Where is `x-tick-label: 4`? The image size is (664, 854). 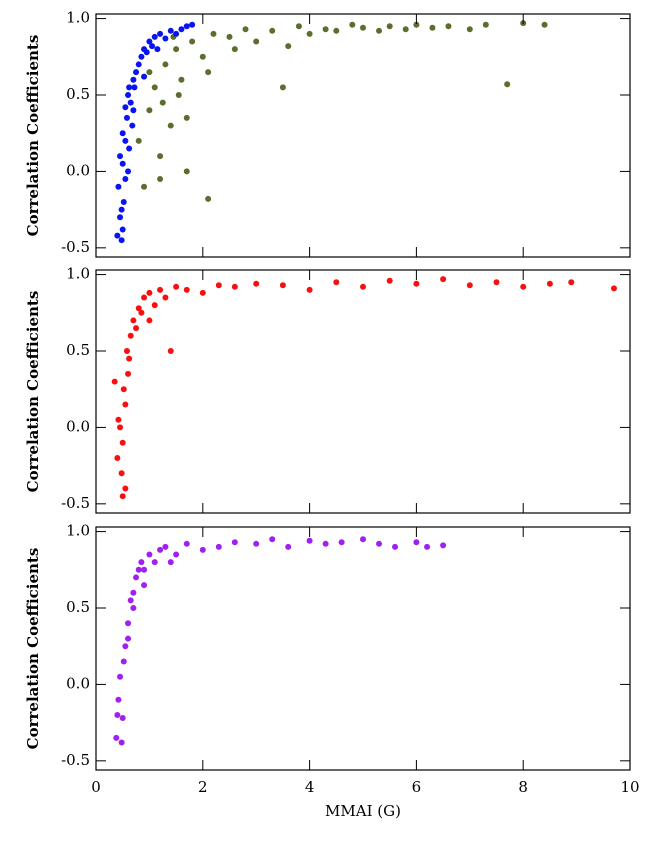 x-tick-label: 4 is located at coordinates (310, 787).